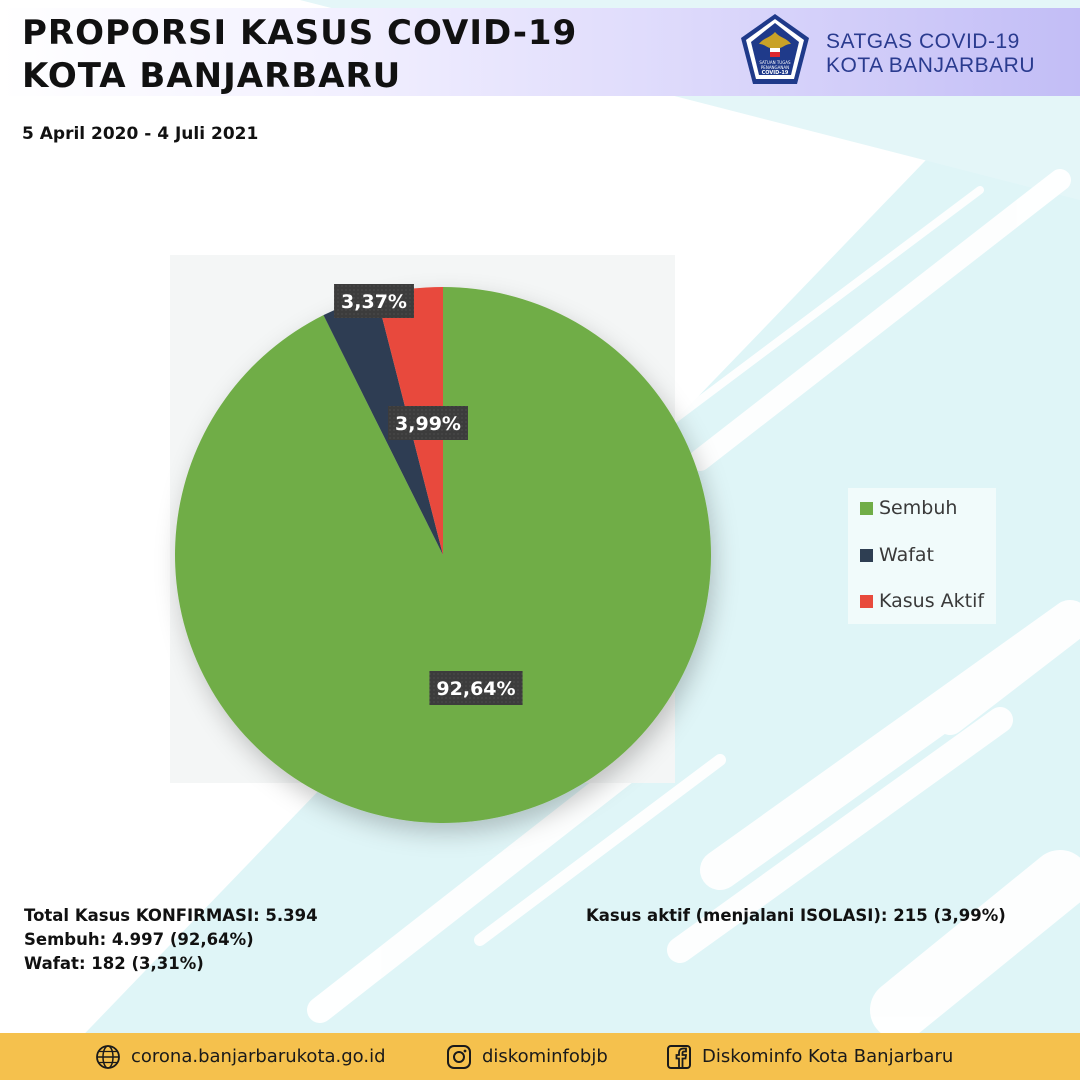 This screenshot has height=1080, width=1080. Describe the element at coordinates (866, 508) in the screenshot. I see `legend-swatch-sembuh` at that location.